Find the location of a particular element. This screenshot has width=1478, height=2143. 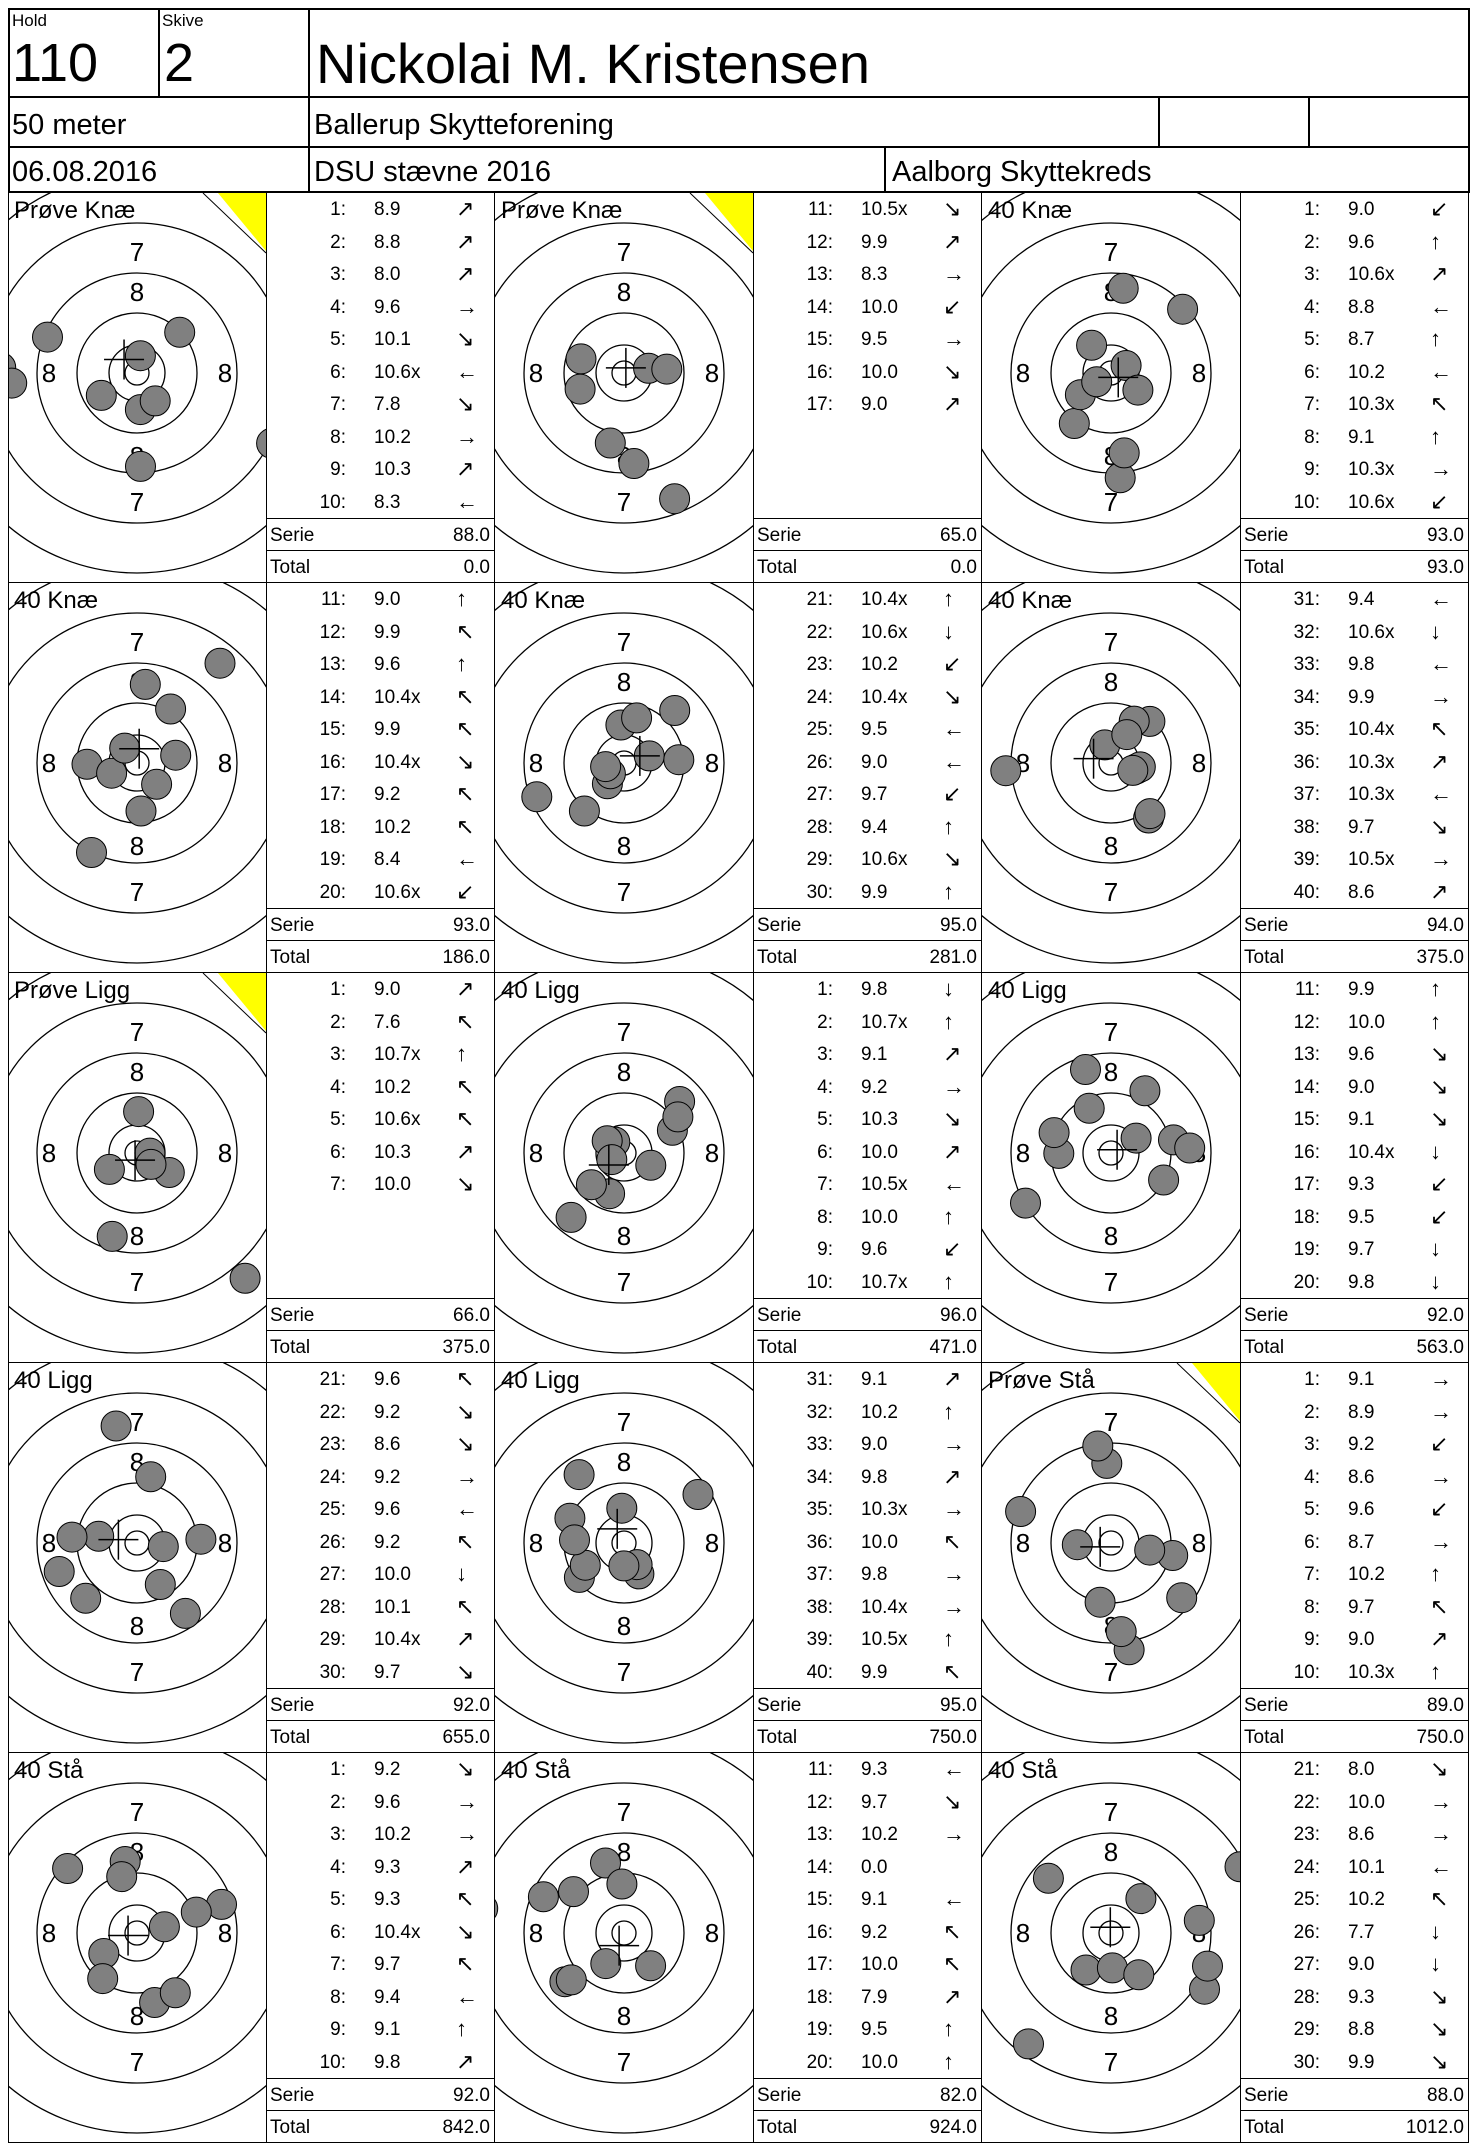

shot-number: 7: is located at coordinates (1312, 404).